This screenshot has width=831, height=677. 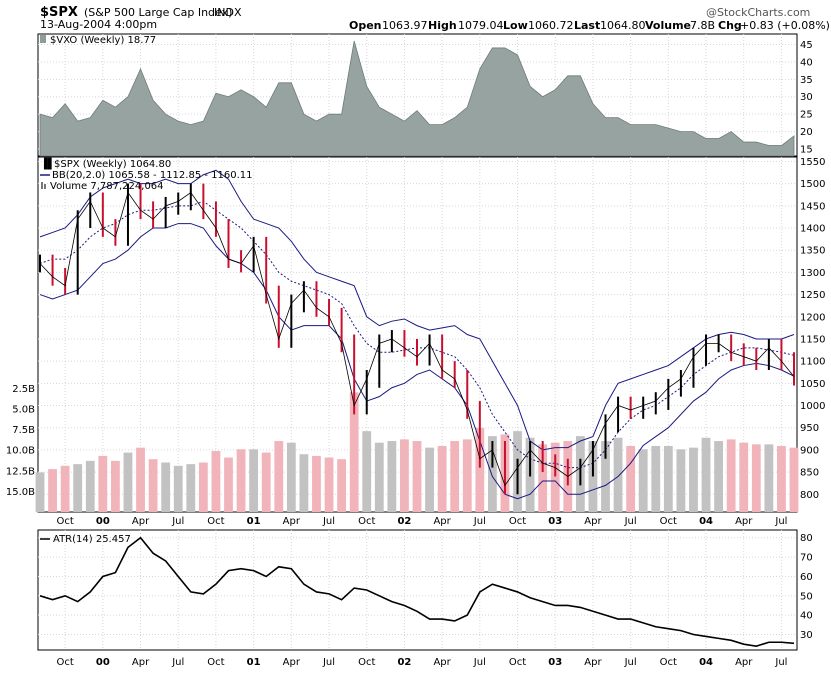 What do you see at coordinates (107, 186) in the screenshot?
I see `volume-legend: Volume 7,787,224,064` at bounding box center [107, 186].